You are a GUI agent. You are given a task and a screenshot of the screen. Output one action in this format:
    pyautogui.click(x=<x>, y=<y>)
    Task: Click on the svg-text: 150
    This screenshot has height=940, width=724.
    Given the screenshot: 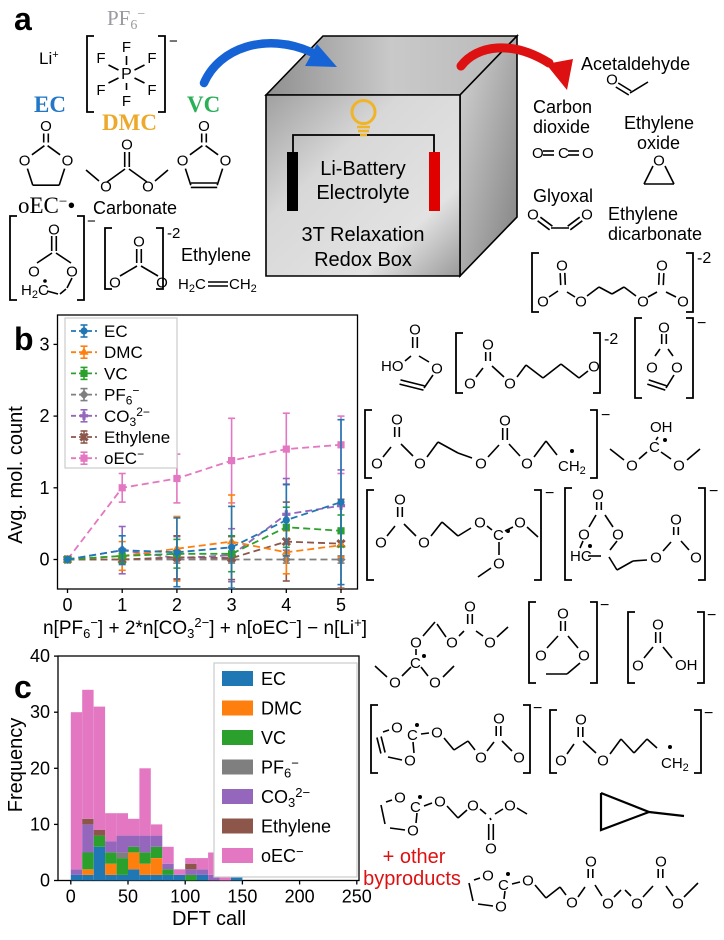 What is the action you would take?
    pyautogui.click(x=242, y=897)
    